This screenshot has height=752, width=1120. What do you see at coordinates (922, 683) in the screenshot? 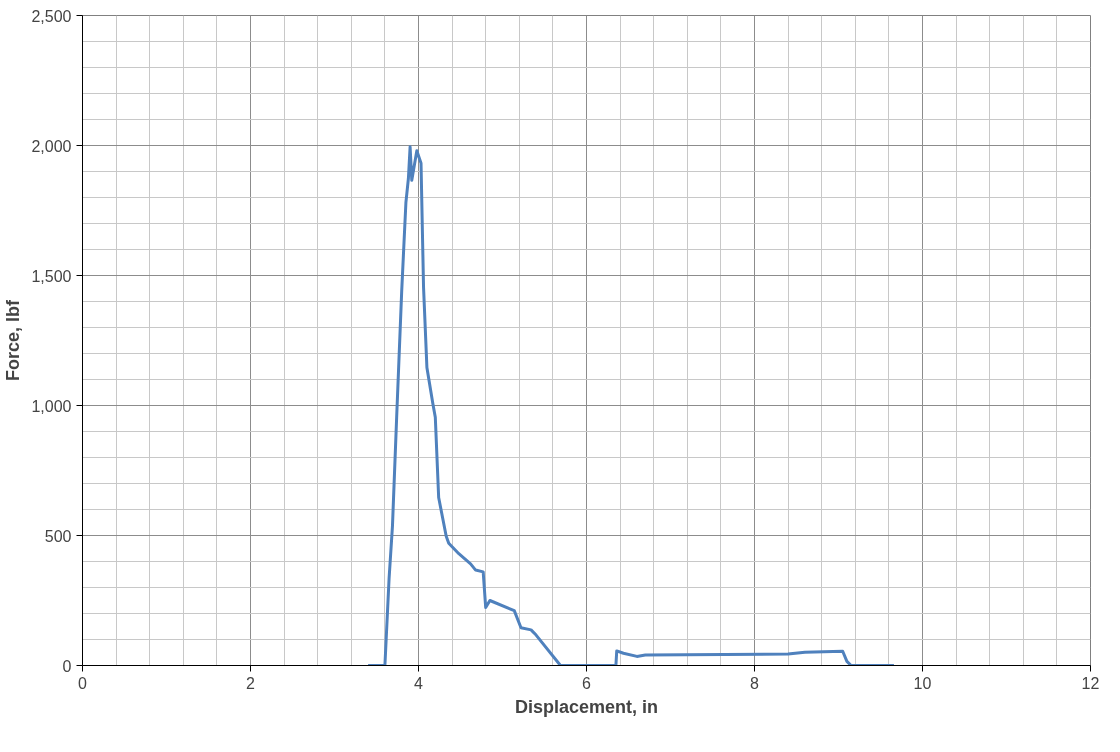
I see `x-tick-label: 10` at bounding box center [922, 683].